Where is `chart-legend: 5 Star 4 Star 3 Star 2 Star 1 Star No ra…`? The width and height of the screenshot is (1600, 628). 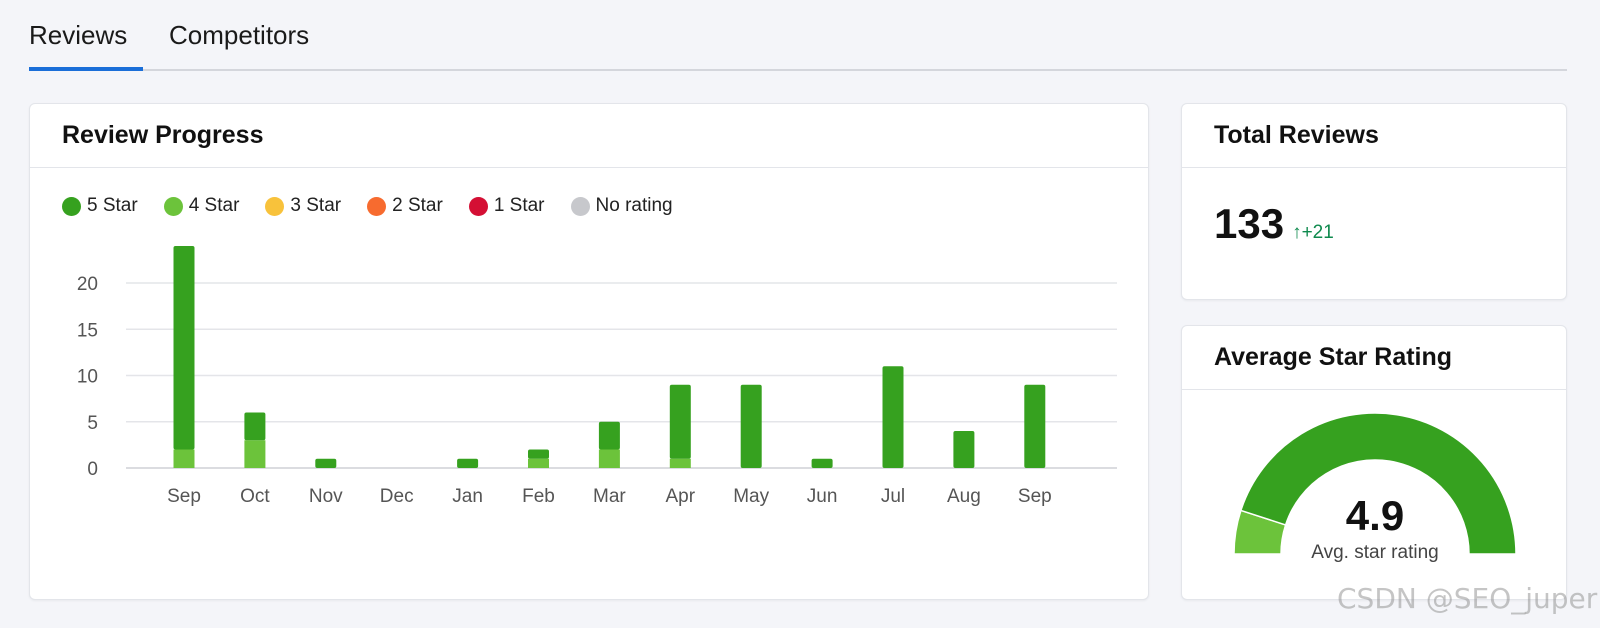
chart-legend: 5 Star 4 Star 3 Star 2 Star 1 Star No ra… is located at coordinates (367, 206).